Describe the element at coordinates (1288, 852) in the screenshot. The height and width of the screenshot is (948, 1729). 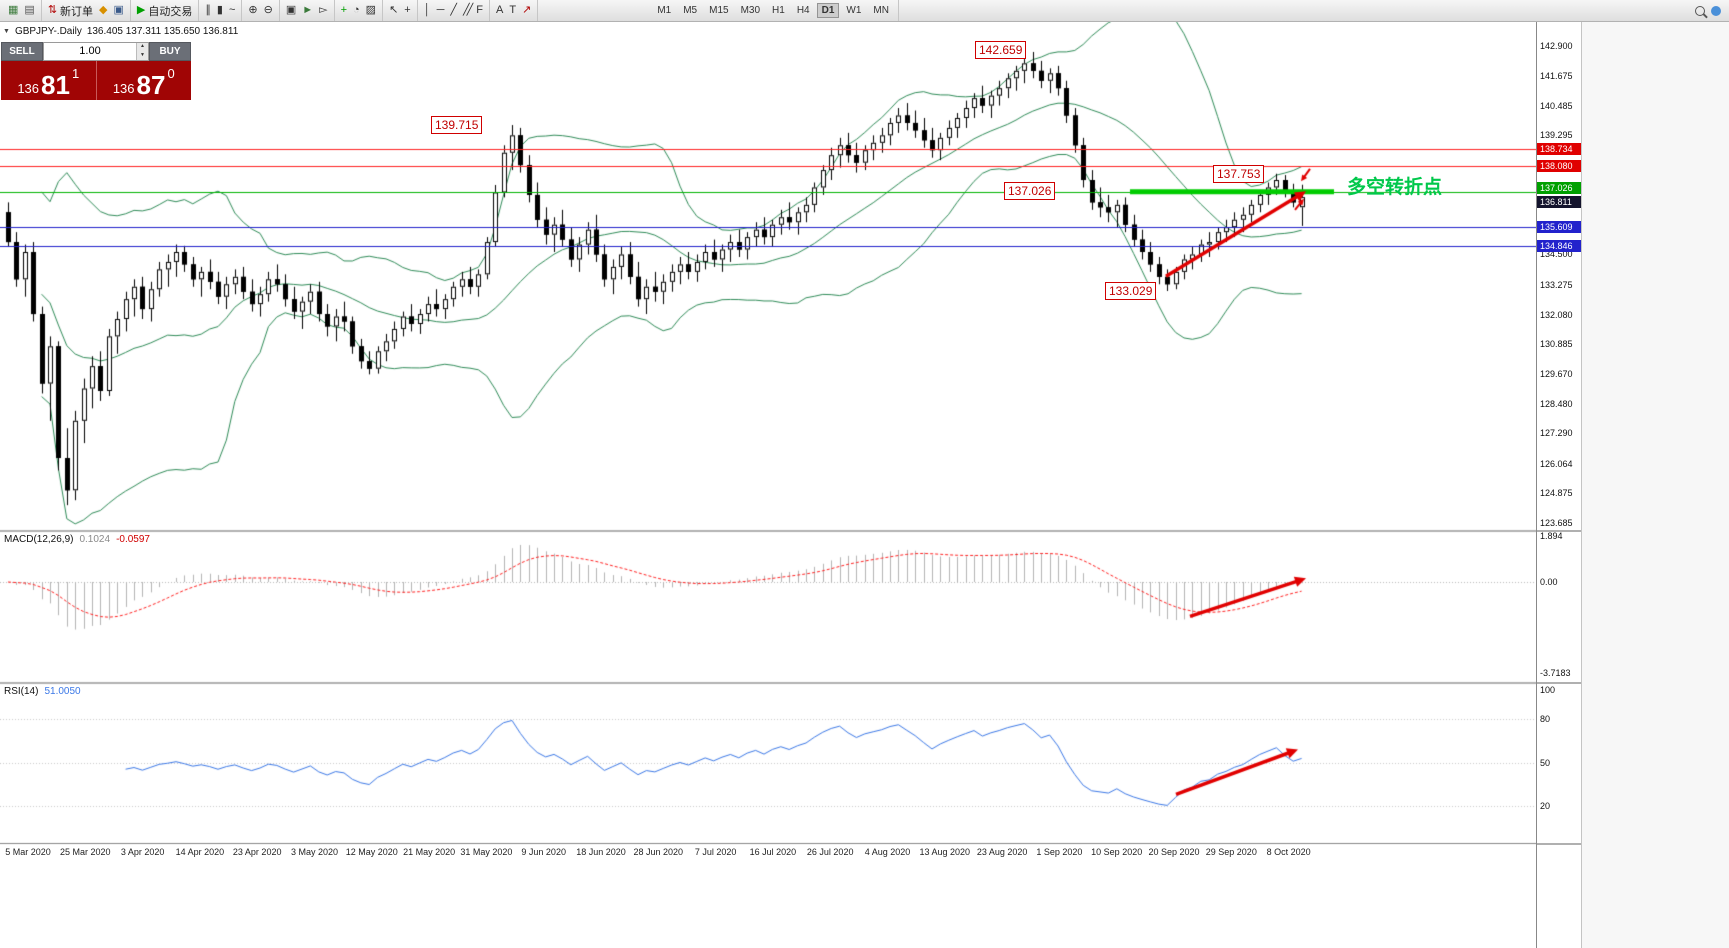
I see `date-label: 8 Oct 2020` at that location.